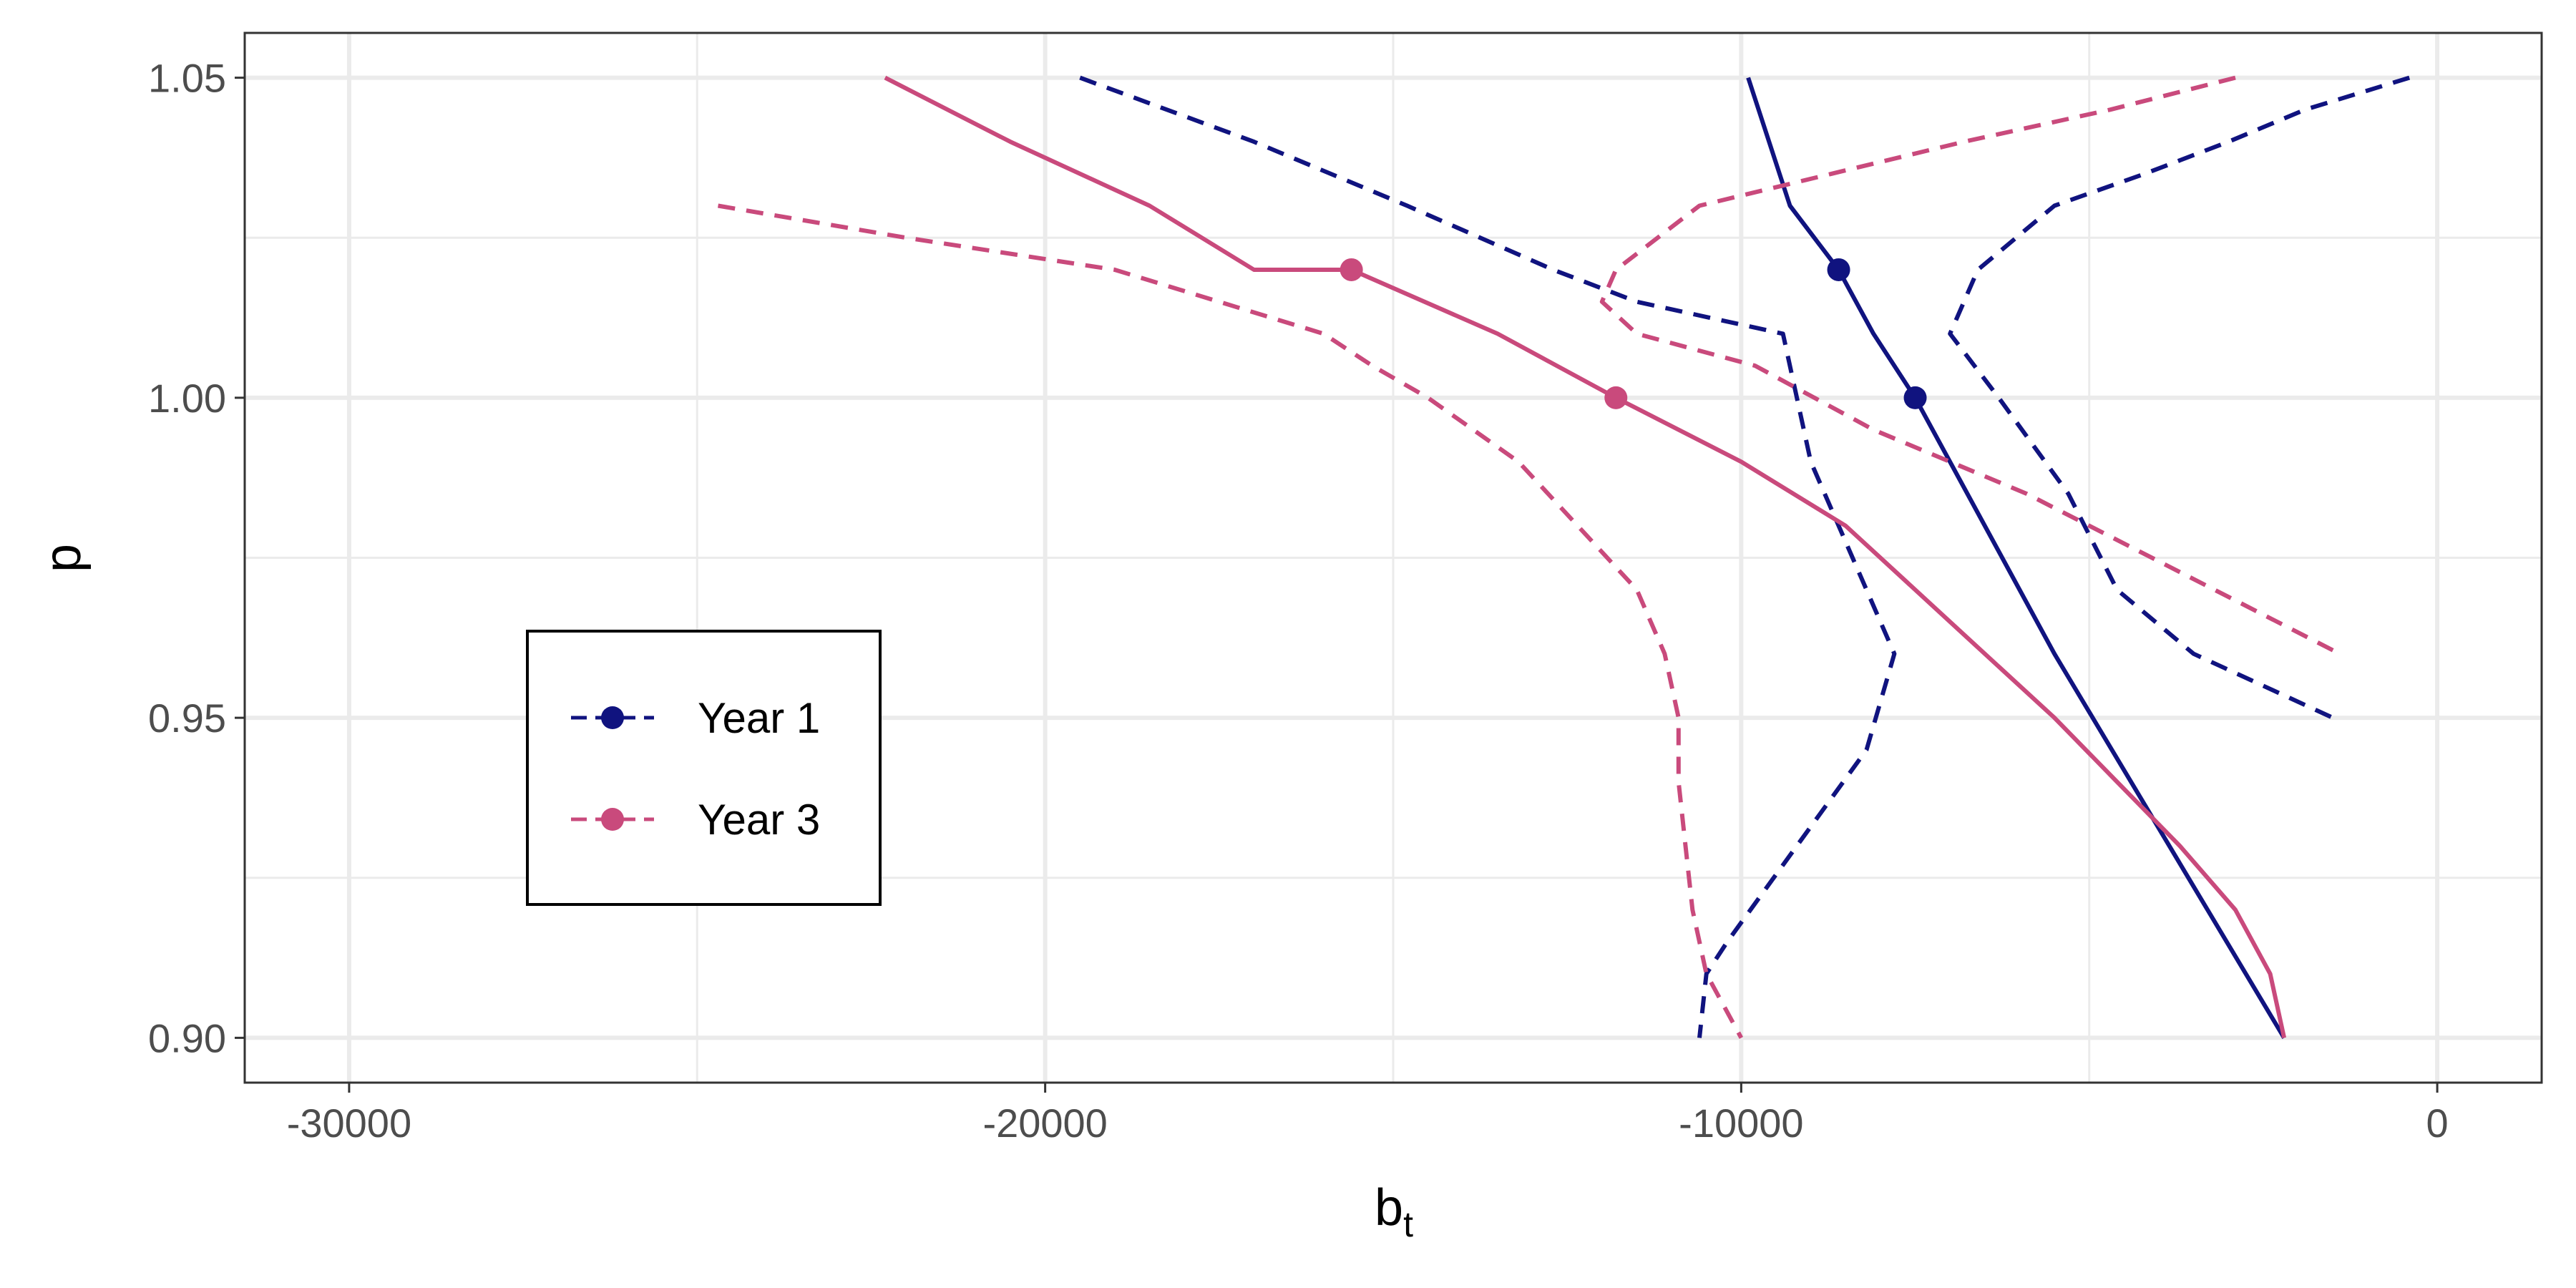 The height and width of the screenshot is (1288, 2576). I want to click on x-tick-label: 0, so click(2437, 1123).